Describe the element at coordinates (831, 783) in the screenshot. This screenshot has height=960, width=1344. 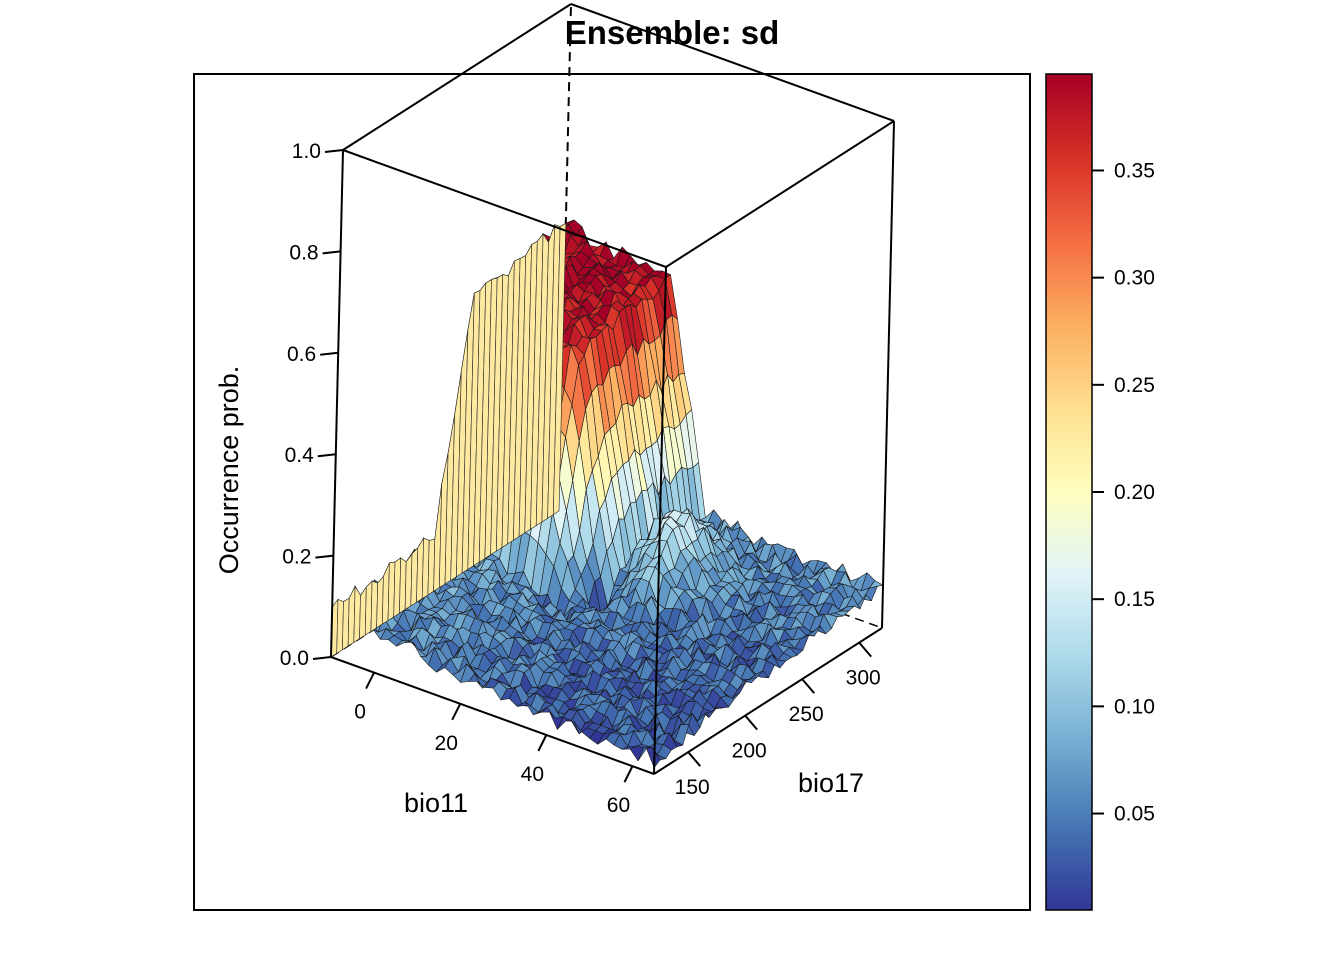
I see `y-axis-label: bio17` at that location.